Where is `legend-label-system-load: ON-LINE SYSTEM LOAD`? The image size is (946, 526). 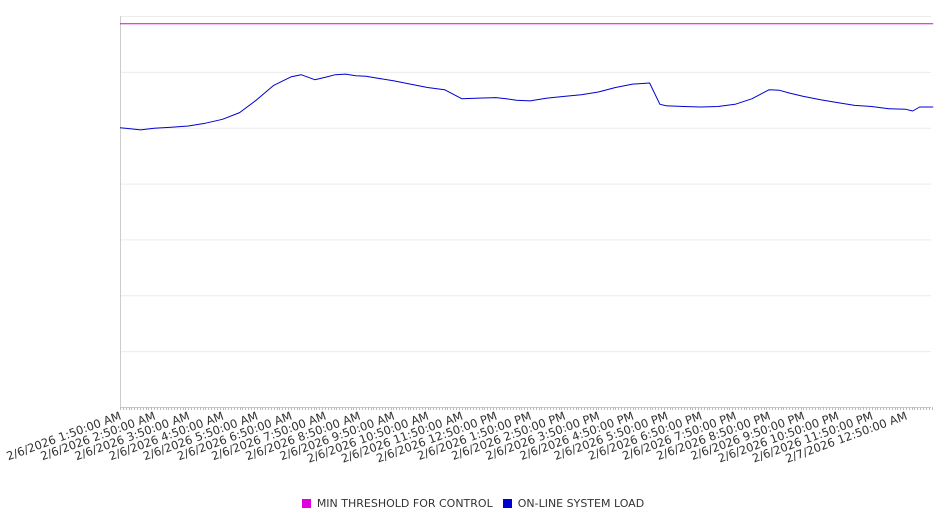 legend-label-system-load: ON-LINE SYSTEM LOAD is located at coordinates (581, 503).